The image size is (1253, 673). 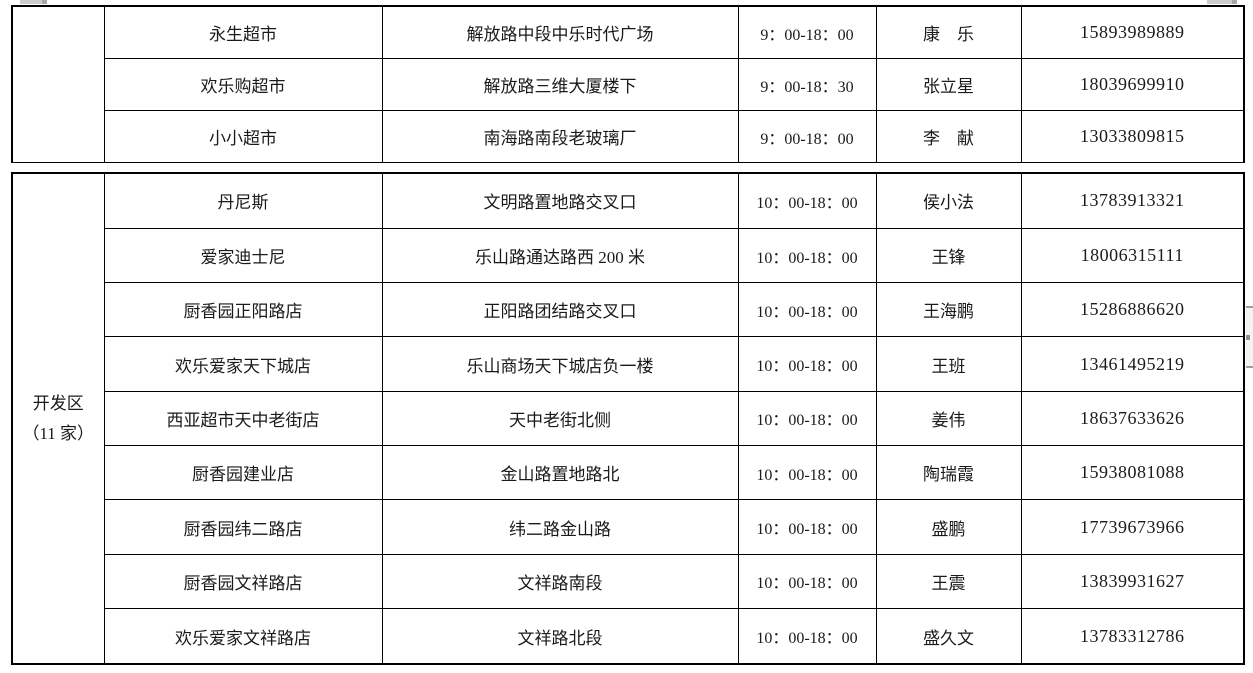 What do you see at coordinates (1132, 32) in the screenshot?
I see `cell-phone: 15893989889` at bounding box center [1132, 32].